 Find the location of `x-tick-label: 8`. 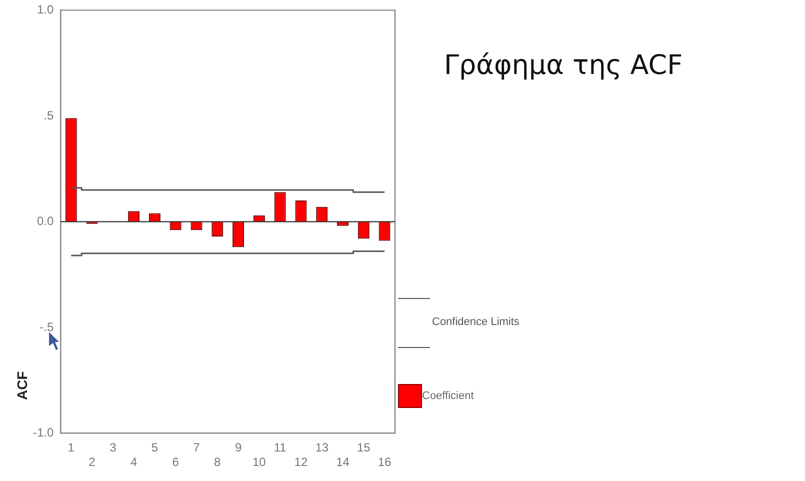

x-tick-label: 8 is located at coordinates (218, 462).